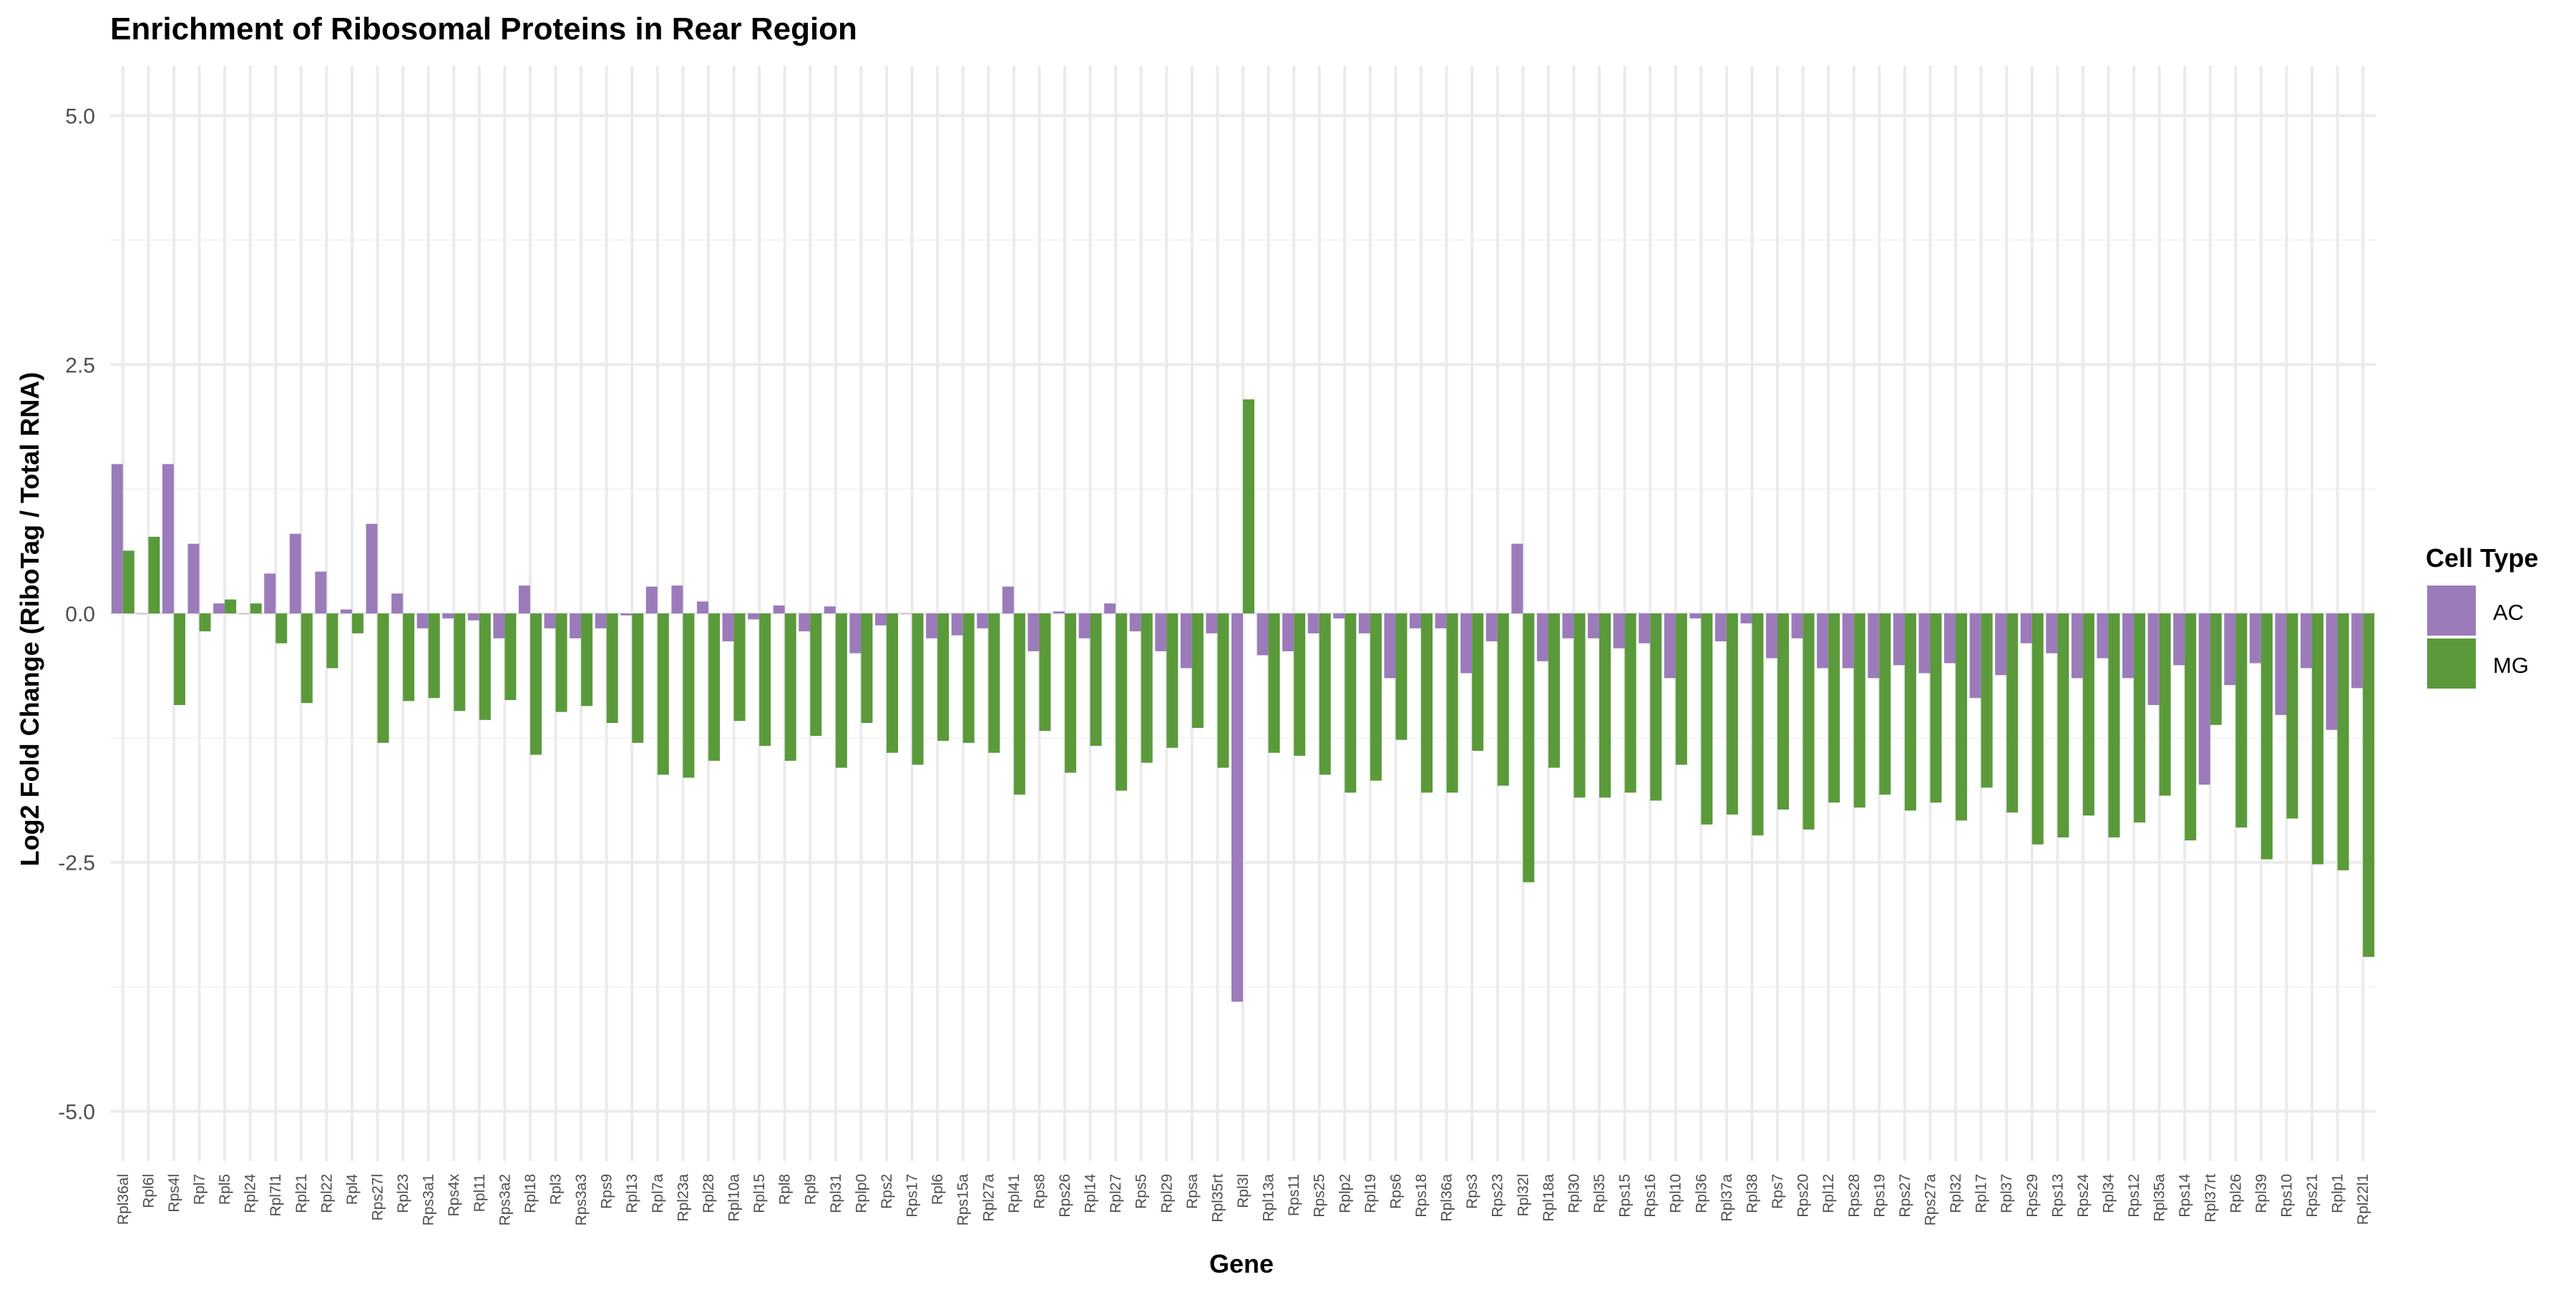 Image resolution: width=2576 pixels, height=1292 pixels. Describe the element at coordinates (1008, 599) in the screenshot. I see `bar-ac-rpl41` at that location.